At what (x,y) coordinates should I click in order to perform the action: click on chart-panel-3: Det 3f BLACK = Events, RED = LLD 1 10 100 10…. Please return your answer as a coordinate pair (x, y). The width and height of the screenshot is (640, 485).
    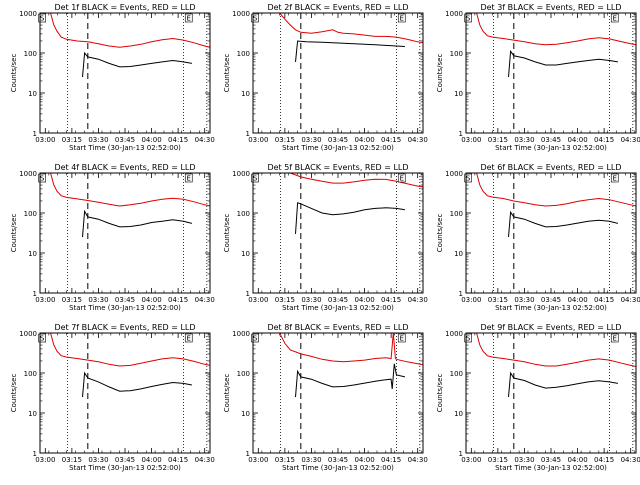
    Looking at the image, I should click on (538, 77).